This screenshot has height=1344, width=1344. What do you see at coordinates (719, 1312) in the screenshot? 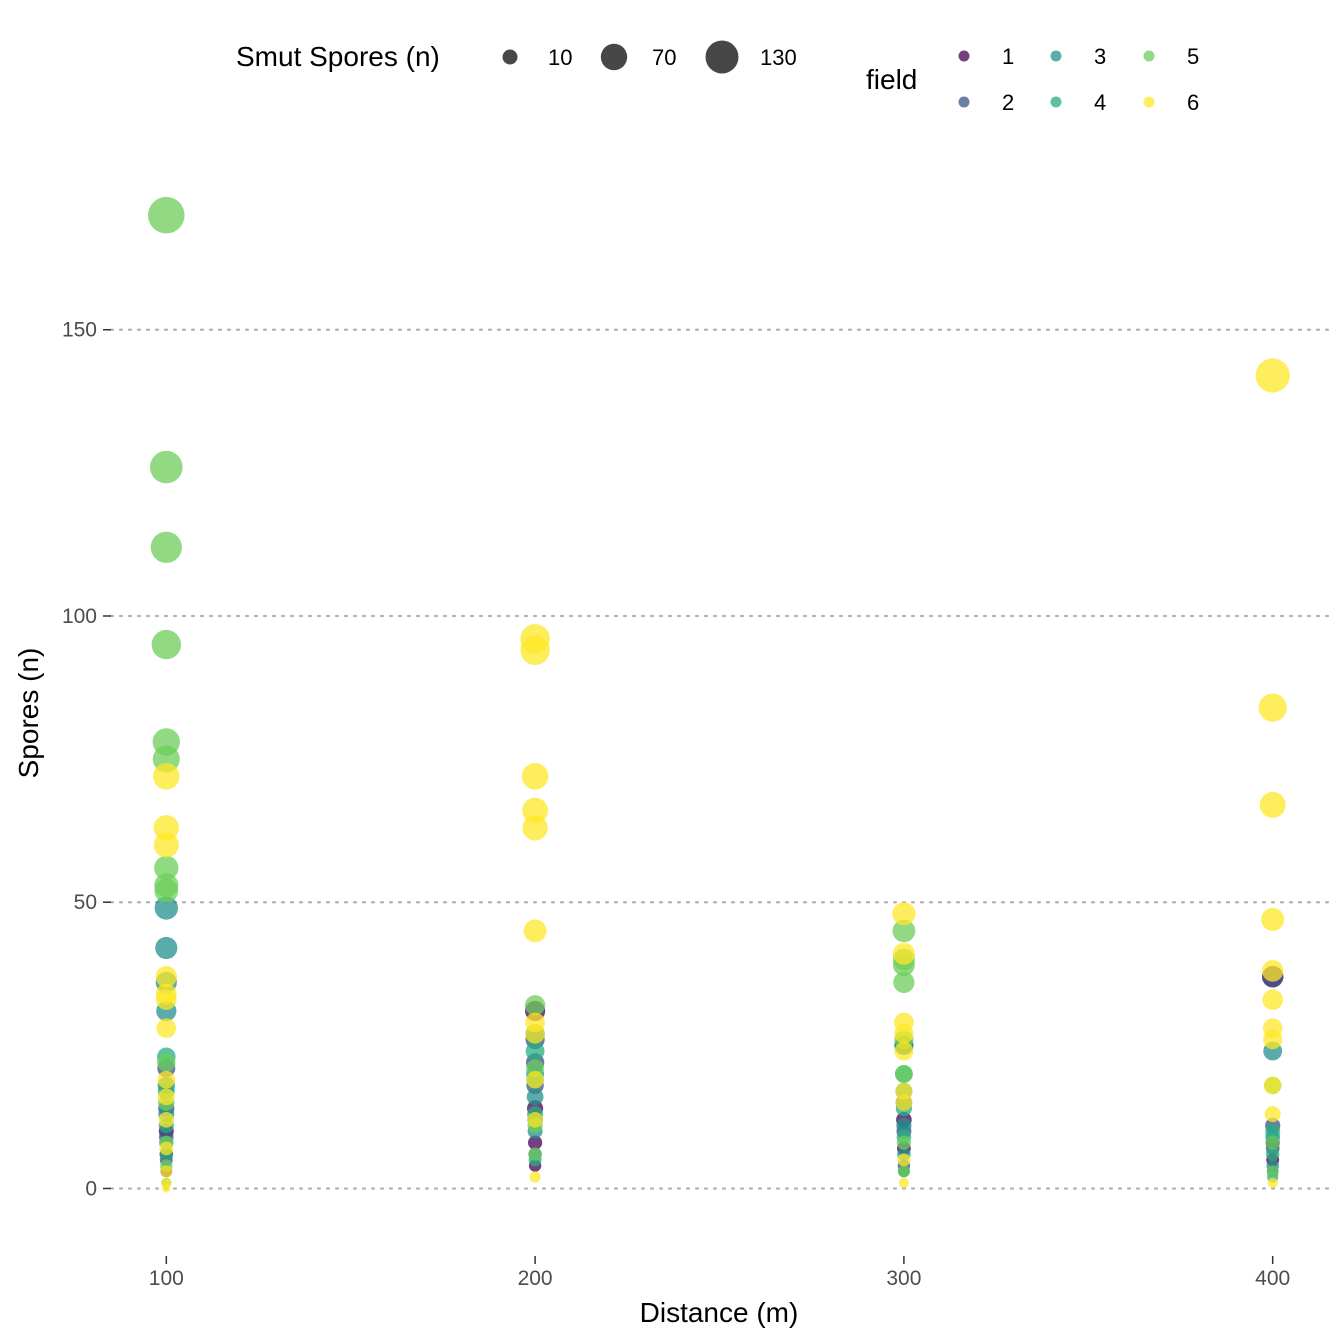
I see `x-axis-title: Distance (m)` at bounding box center [719, 1312].